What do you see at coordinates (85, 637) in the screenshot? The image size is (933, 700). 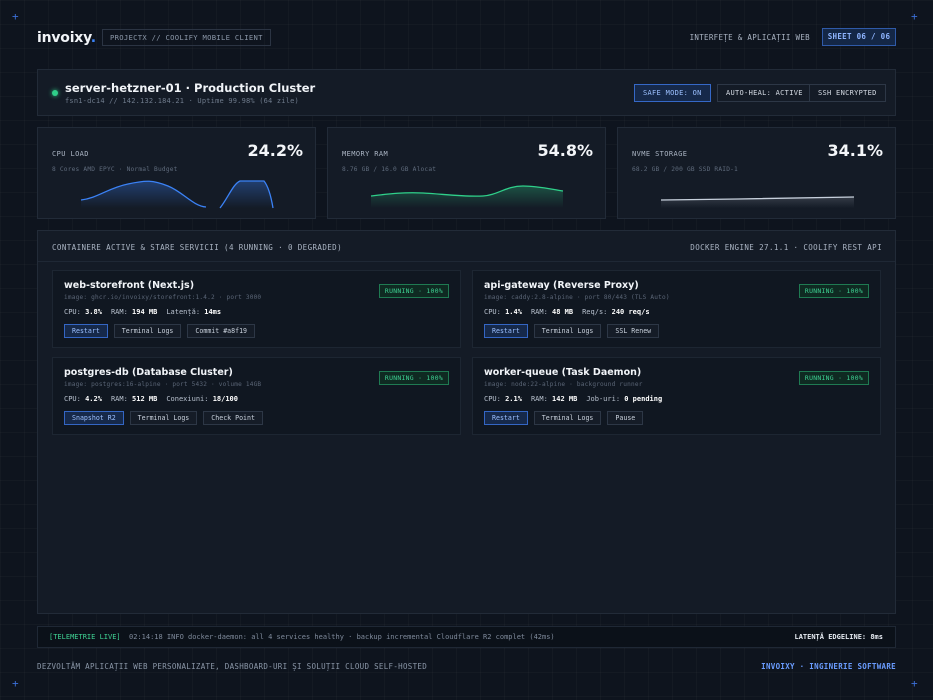 I see `telemetry-tag: [TELEMETRIE LIVE]` at bounding box center [85, 637].